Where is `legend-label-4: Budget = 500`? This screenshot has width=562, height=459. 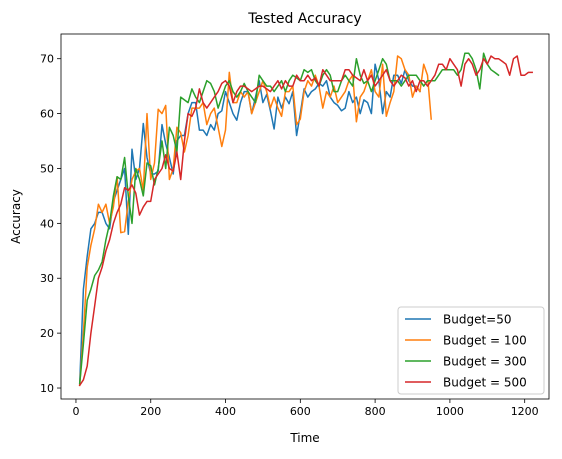
legend-label-4: Budget = 500 is located at coordinates (485, 383).